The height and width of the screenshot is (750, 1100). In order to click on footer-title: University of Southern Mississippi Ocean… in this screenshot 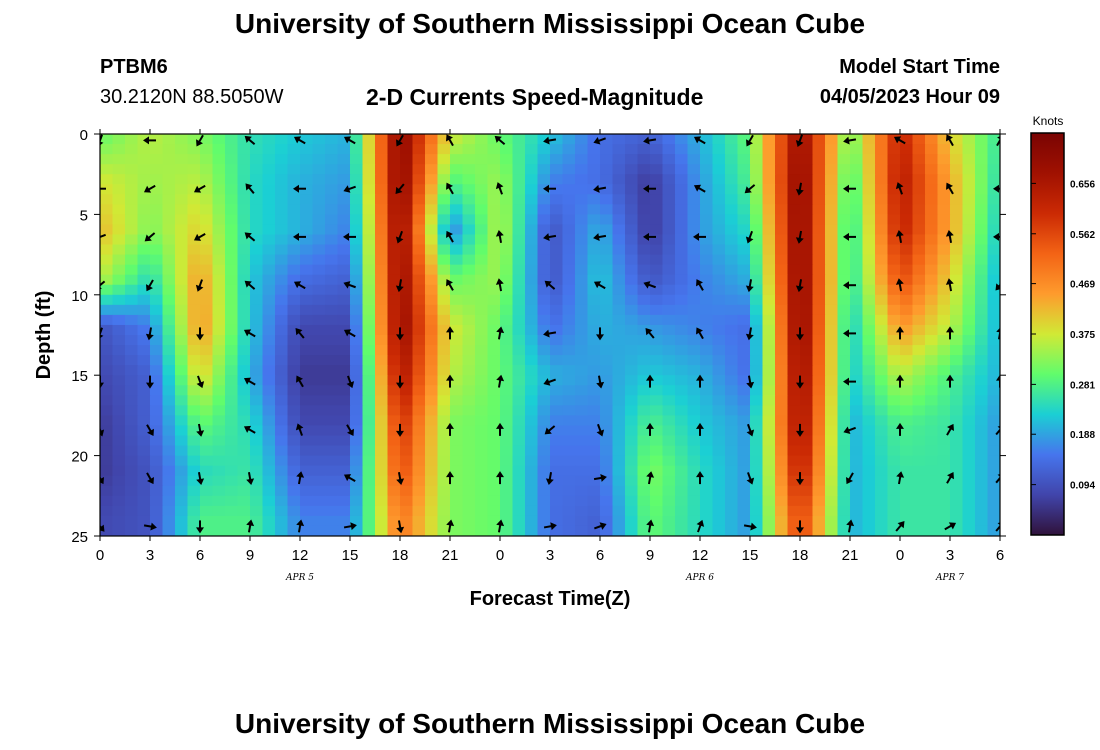, I will do `click(550, 723)`.